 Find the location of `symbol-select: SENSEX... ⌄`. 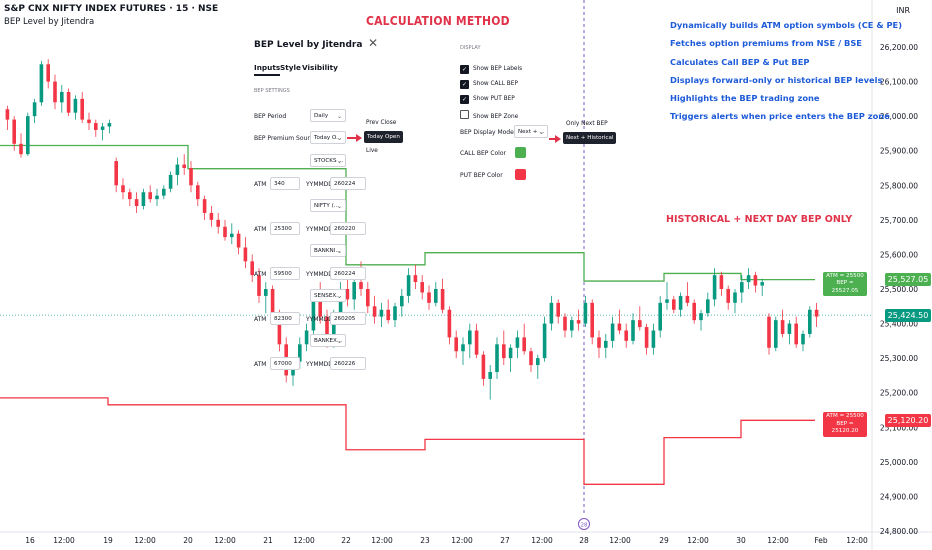

symbol-select: SENSEX... ⌄ is located at coordinates (328, 295).